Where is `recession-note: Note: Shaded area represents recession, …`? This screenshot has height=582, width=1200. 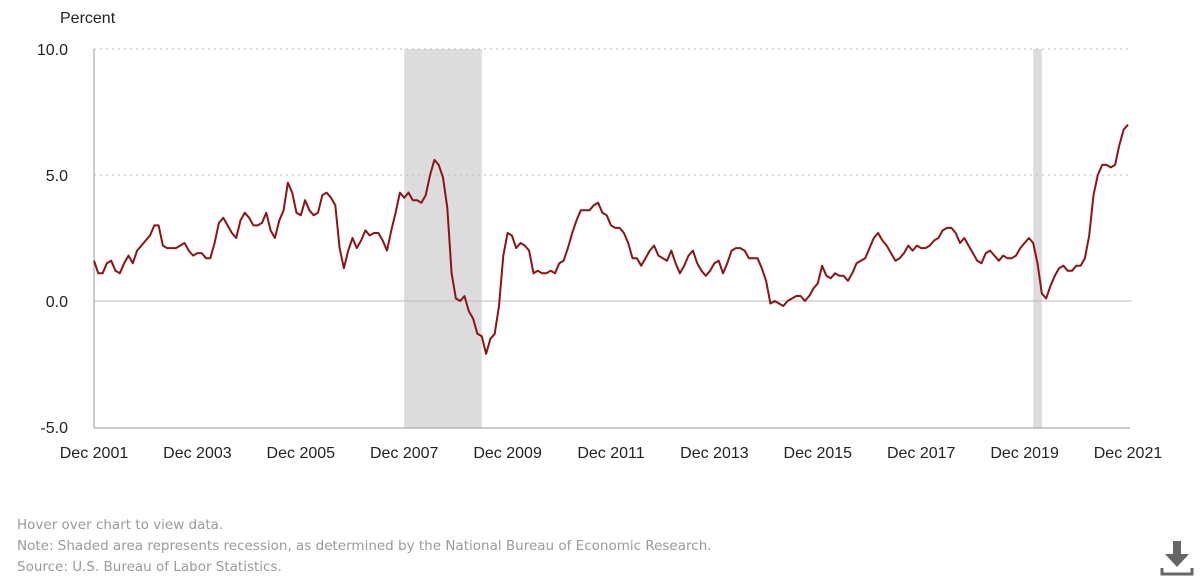 recession-note: Note: Shaded area represents recession, … is located at coordinates (364, 546).